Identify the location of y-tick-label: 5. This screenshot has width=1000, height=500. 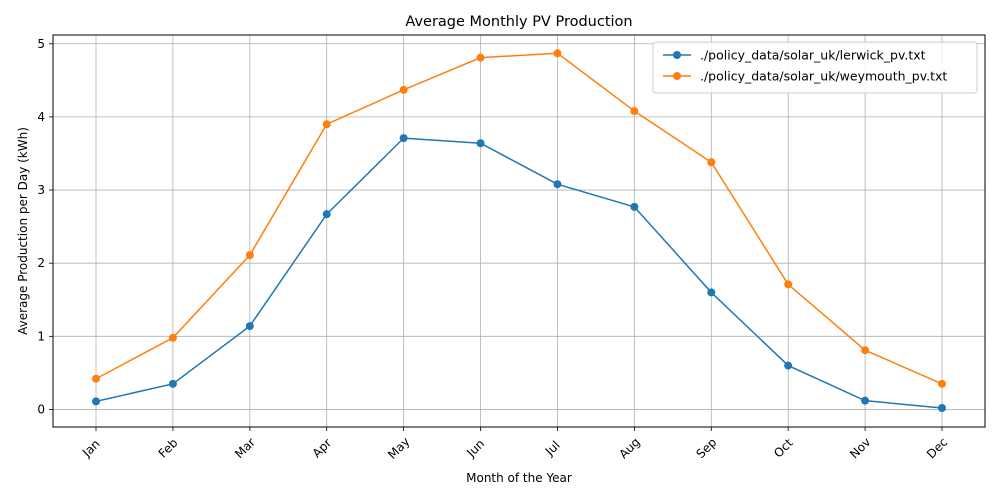
(41, 44).